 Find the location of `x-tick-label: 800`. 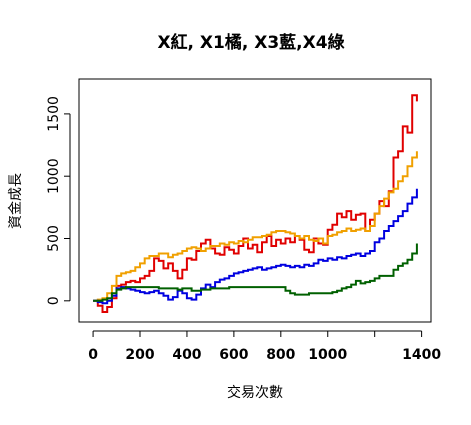

x-tick-label: 800 is located at coordinates (280, 355).